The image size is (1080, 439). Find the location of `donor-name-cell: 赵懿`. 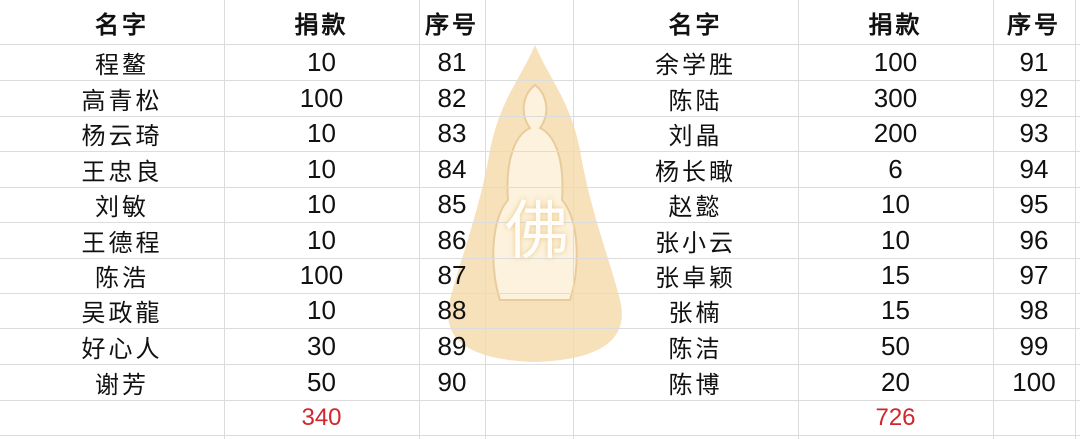

donor-name-cell: 赵懿 is located at coordinates (695, 207).